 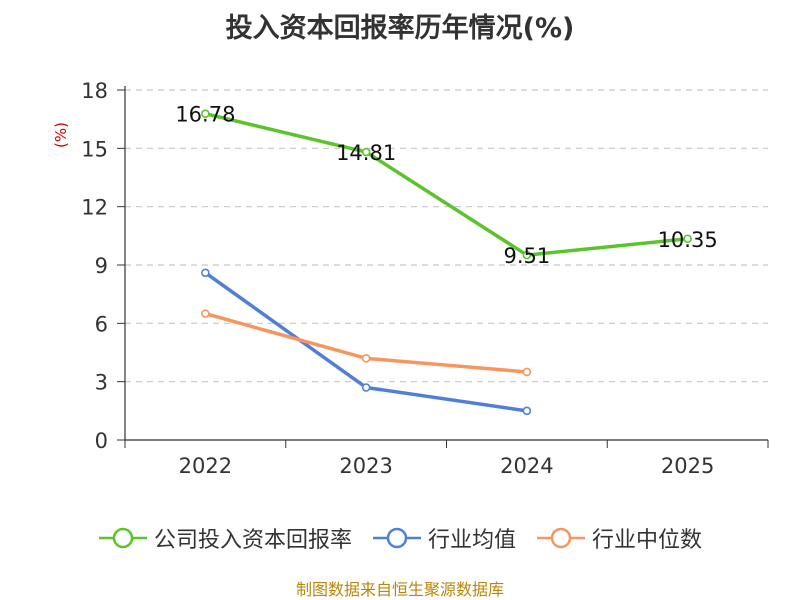 What do you see at coordinates (526, 466) in the screenshot?
I see `x-tick-label-2024: 2024` at bounding box center [526, 466].